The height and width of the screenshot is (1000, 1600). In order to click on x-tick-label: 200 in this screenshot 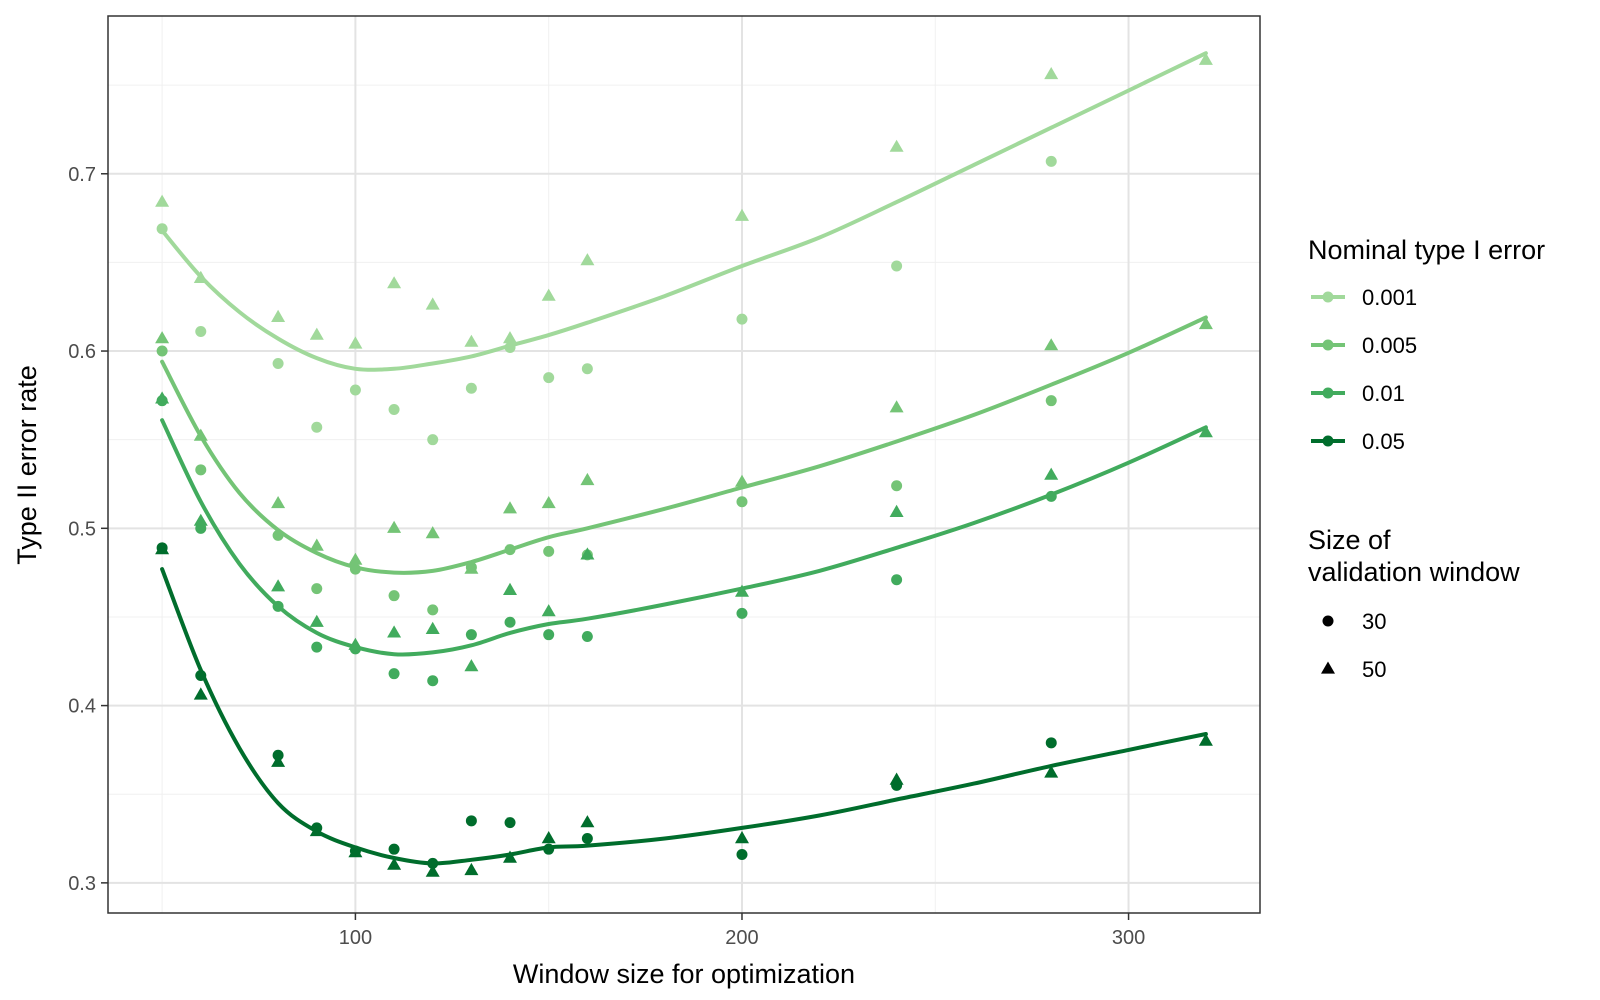, I will do `click(741, 938)`.